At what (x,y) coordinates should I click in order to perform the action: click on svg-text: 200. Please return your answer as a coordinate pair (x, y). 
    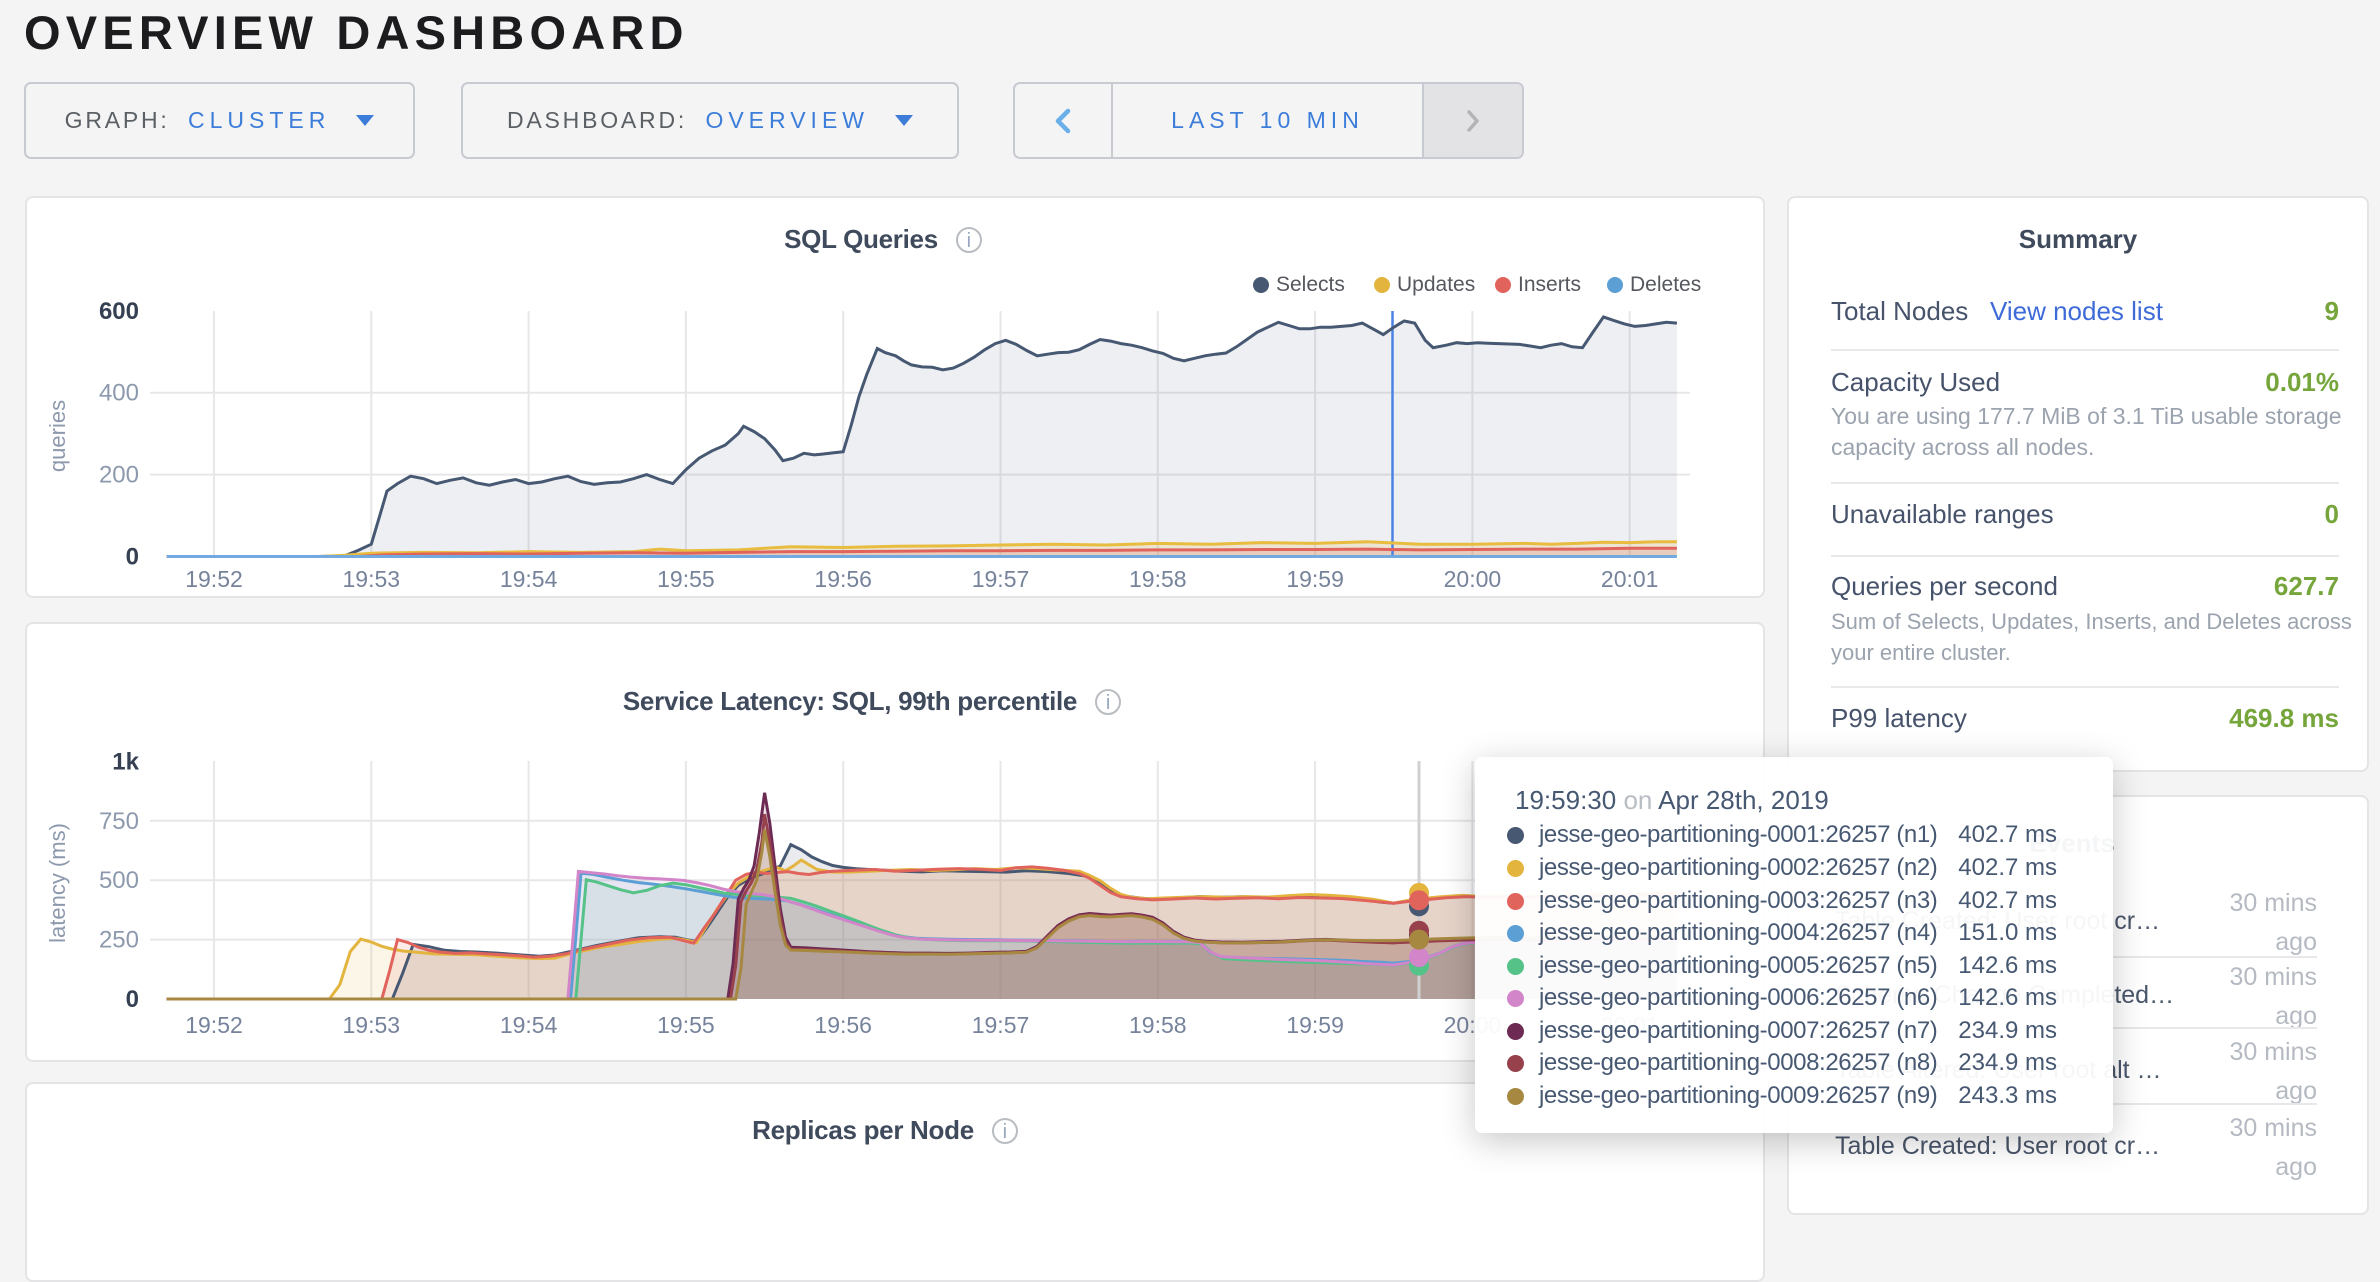
    Looking at the image, I should click on (119, 475).